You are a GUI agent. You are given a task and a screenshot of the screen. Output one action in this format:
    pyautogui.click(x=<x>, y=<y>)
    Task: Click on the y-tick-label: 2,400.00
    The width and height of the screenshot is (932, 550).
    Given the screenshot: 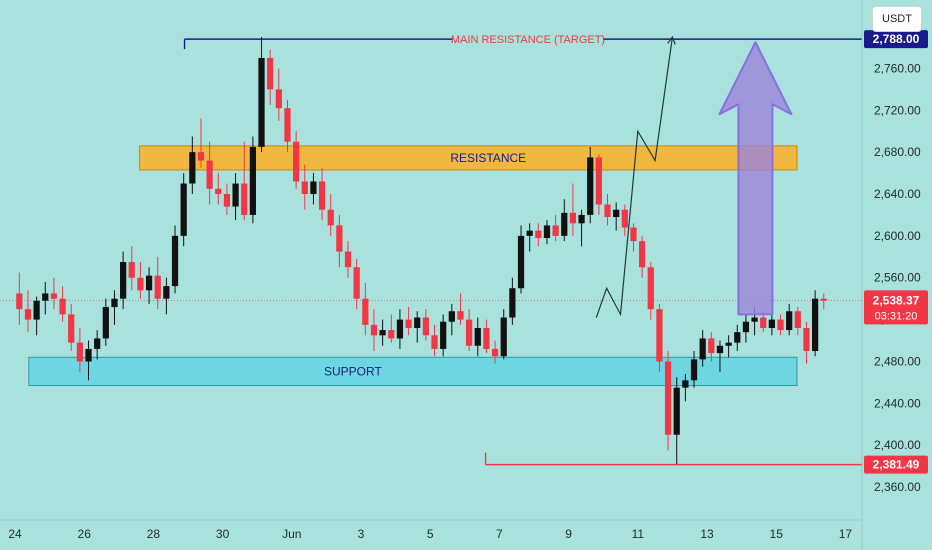 What is the action you would take?
    pyautogui.click(x=897, y=445)
    